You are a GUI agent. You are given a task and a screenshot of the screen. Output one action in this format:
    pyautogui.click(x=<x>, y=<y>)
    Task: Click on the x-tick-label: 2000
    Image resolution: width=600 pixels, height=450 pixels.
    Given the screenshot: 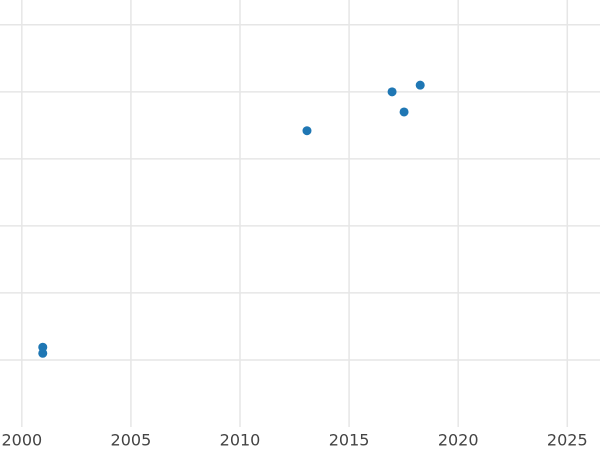 What is the action you would take?
    pyautogui.click(x=21, y=440)
    